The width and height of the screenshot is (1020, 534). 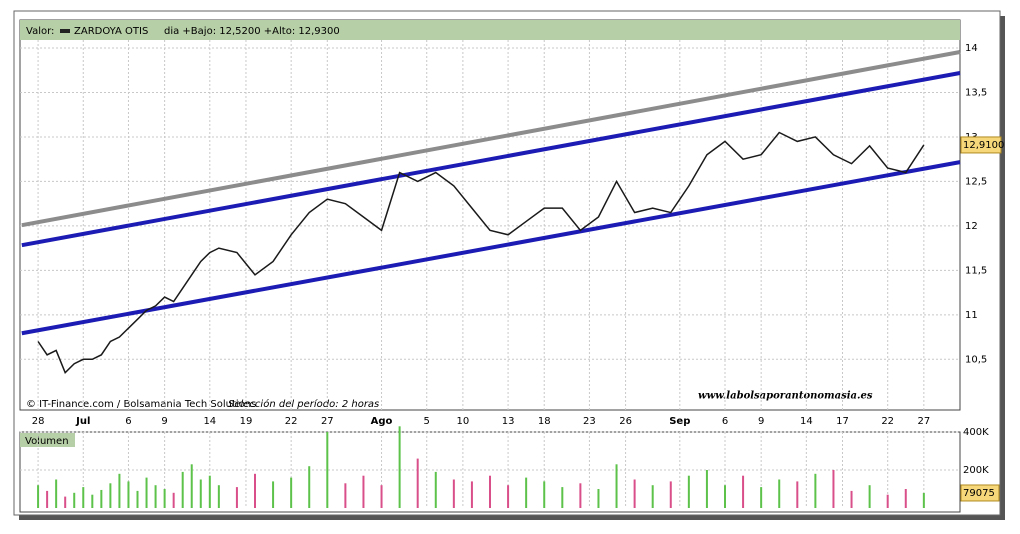 What do you see at coordinates (976, 359) in the screenshot?
I see `y-tick-label: 10,5` at bounding box center [976, 359].